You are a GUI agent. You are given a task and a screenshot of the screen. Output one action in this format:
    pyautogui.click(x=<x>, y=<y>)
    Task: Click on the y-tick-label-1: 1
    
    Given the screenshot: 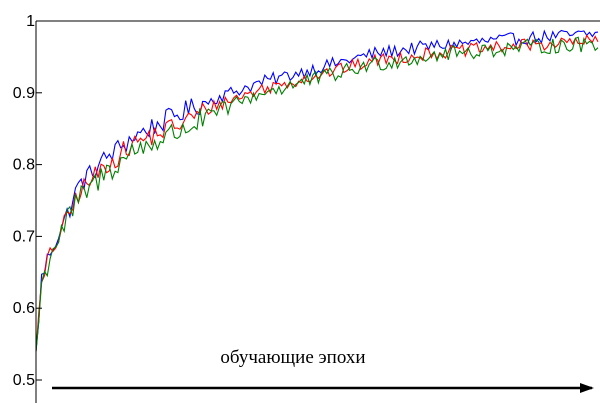 What is the action you would take?
    pyautogui.click(x=30, y=21)
    